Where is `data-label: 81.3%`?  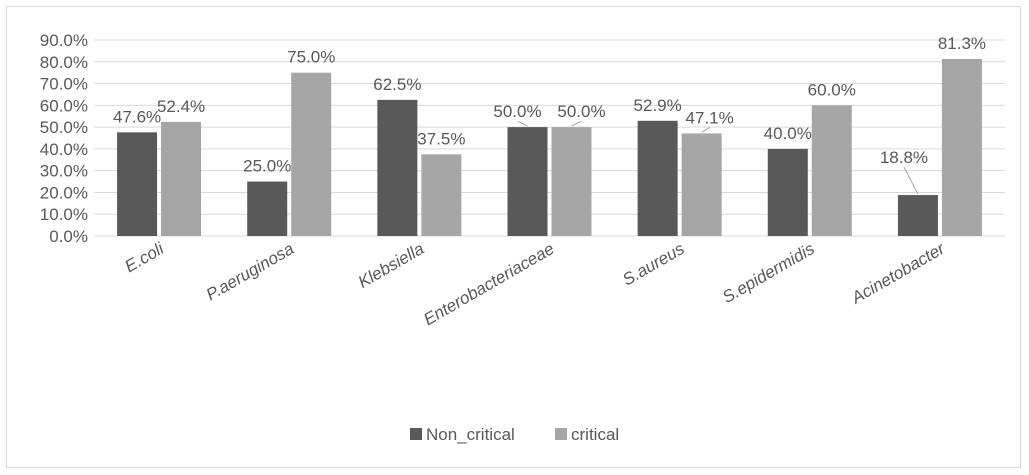 data-label: 81.3% is located at coordinates (962, 43).